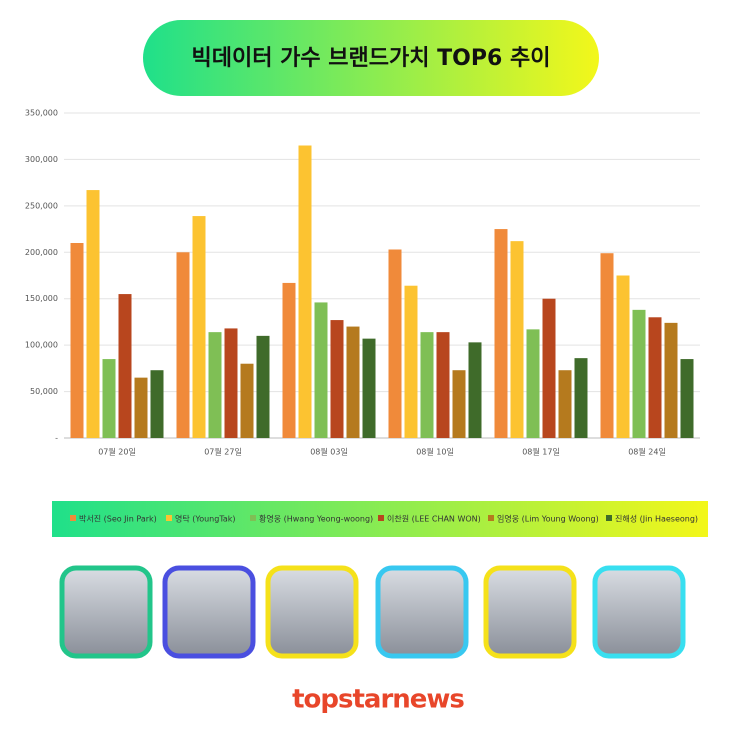  Describe the element at coordinates (647, 452) in the screenshot. I see `x-tick-label: 08월 24일` at that location.